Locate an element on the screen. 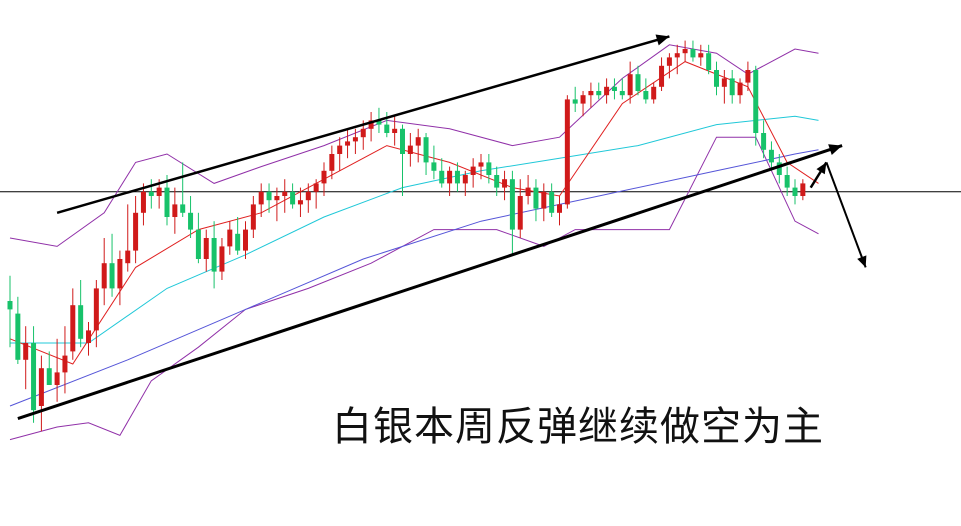 Image resolution: width=961 pixels, height=526 pixels. lower-trendline-arrowhead is located at coordinates (835, 150).